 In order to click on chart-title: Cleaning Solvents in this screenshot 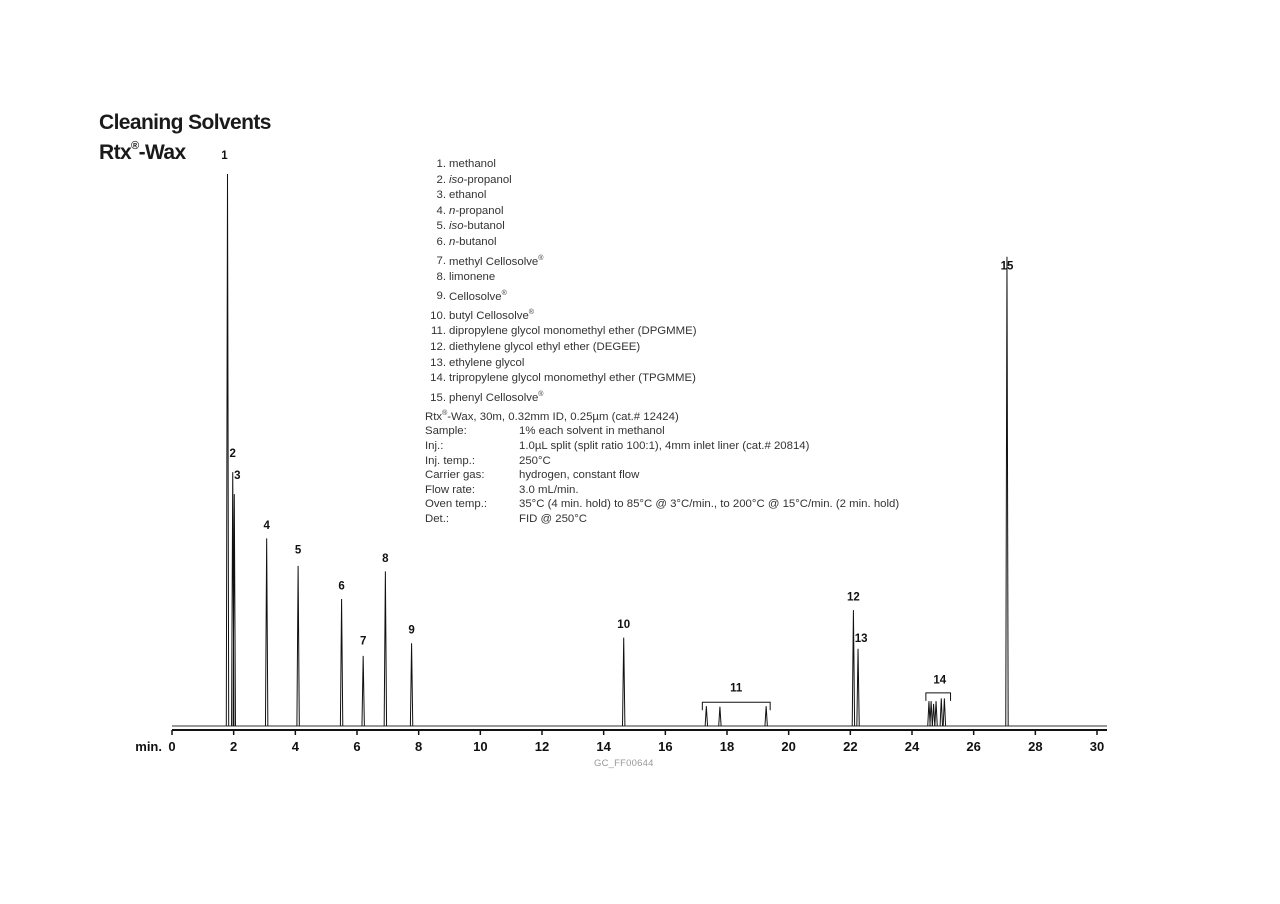, I will do `click(185, 122)`.